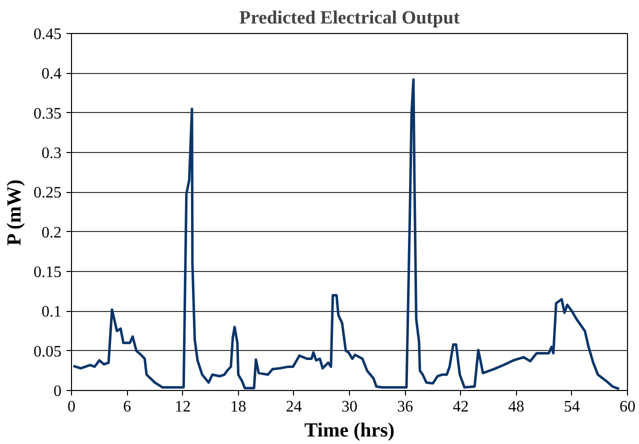 The width and height of the screenshot is (639, 444). What do you see at coordinates (238, 407) in the screenshot?
I see `x-tick-label: 18` at bounding box center [238, 407].